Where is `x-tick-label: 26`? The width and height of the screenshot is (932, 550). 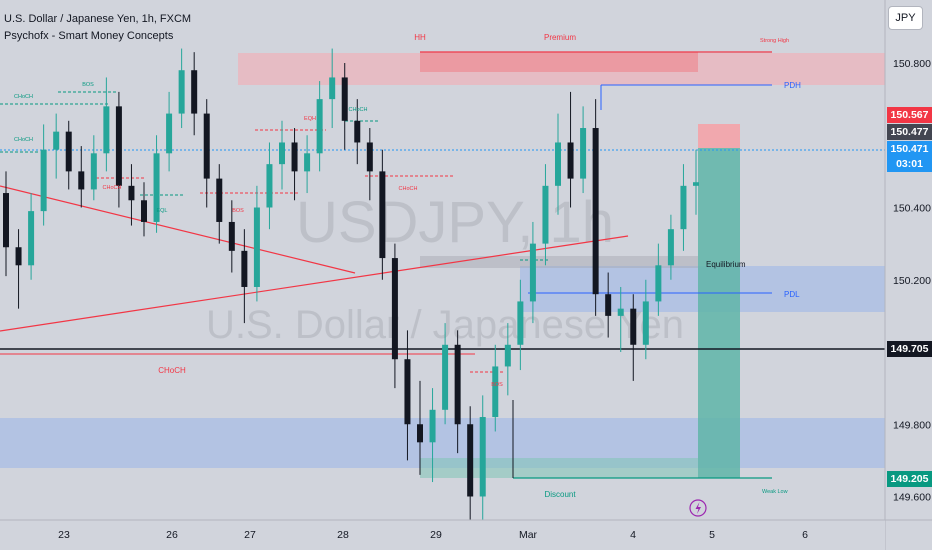 x-tick-label: 26 is located at coordinates (172, 535).